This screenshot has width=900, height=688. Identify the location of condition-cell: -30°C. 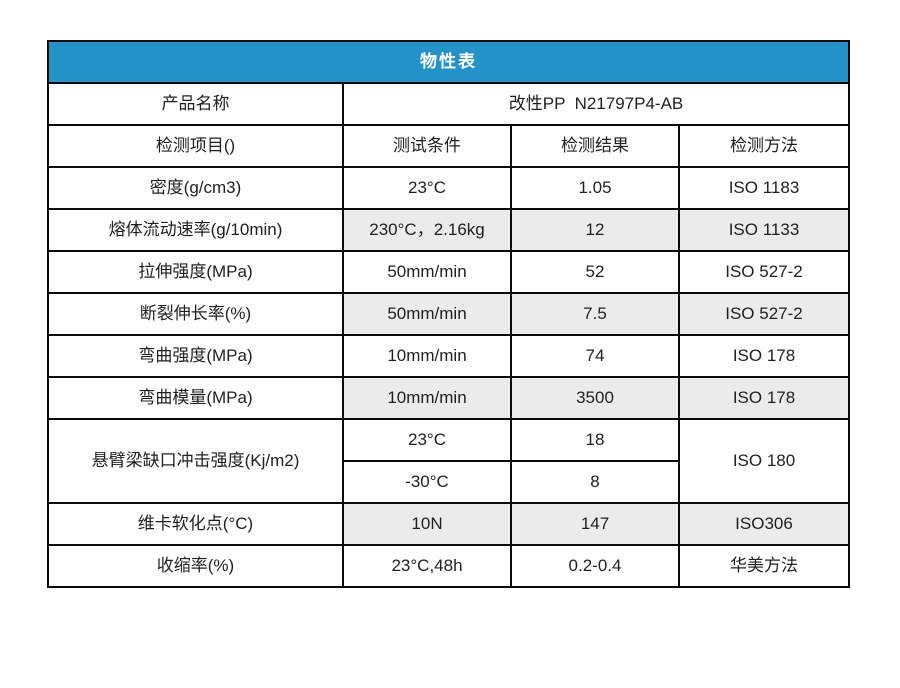
(427, 482).